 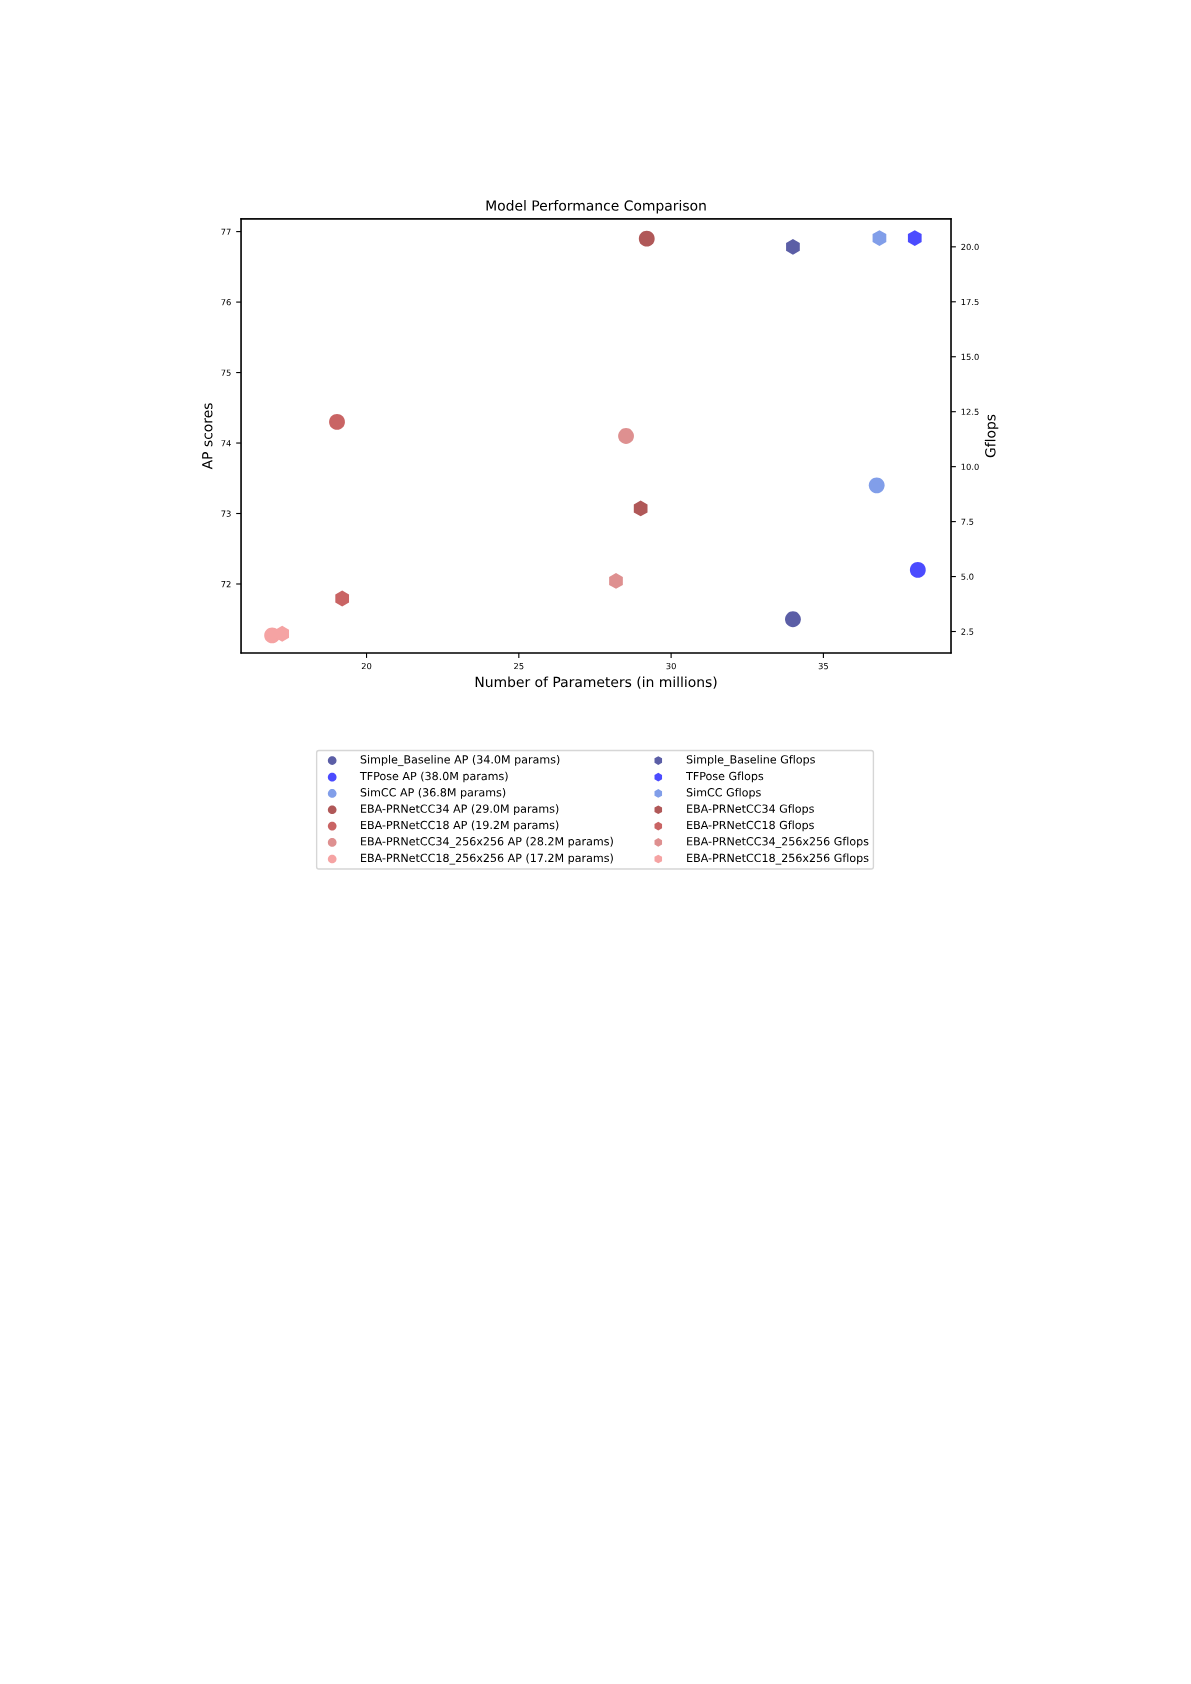 I want to click on y-tick-label: 75, so click(x=226, y=372).